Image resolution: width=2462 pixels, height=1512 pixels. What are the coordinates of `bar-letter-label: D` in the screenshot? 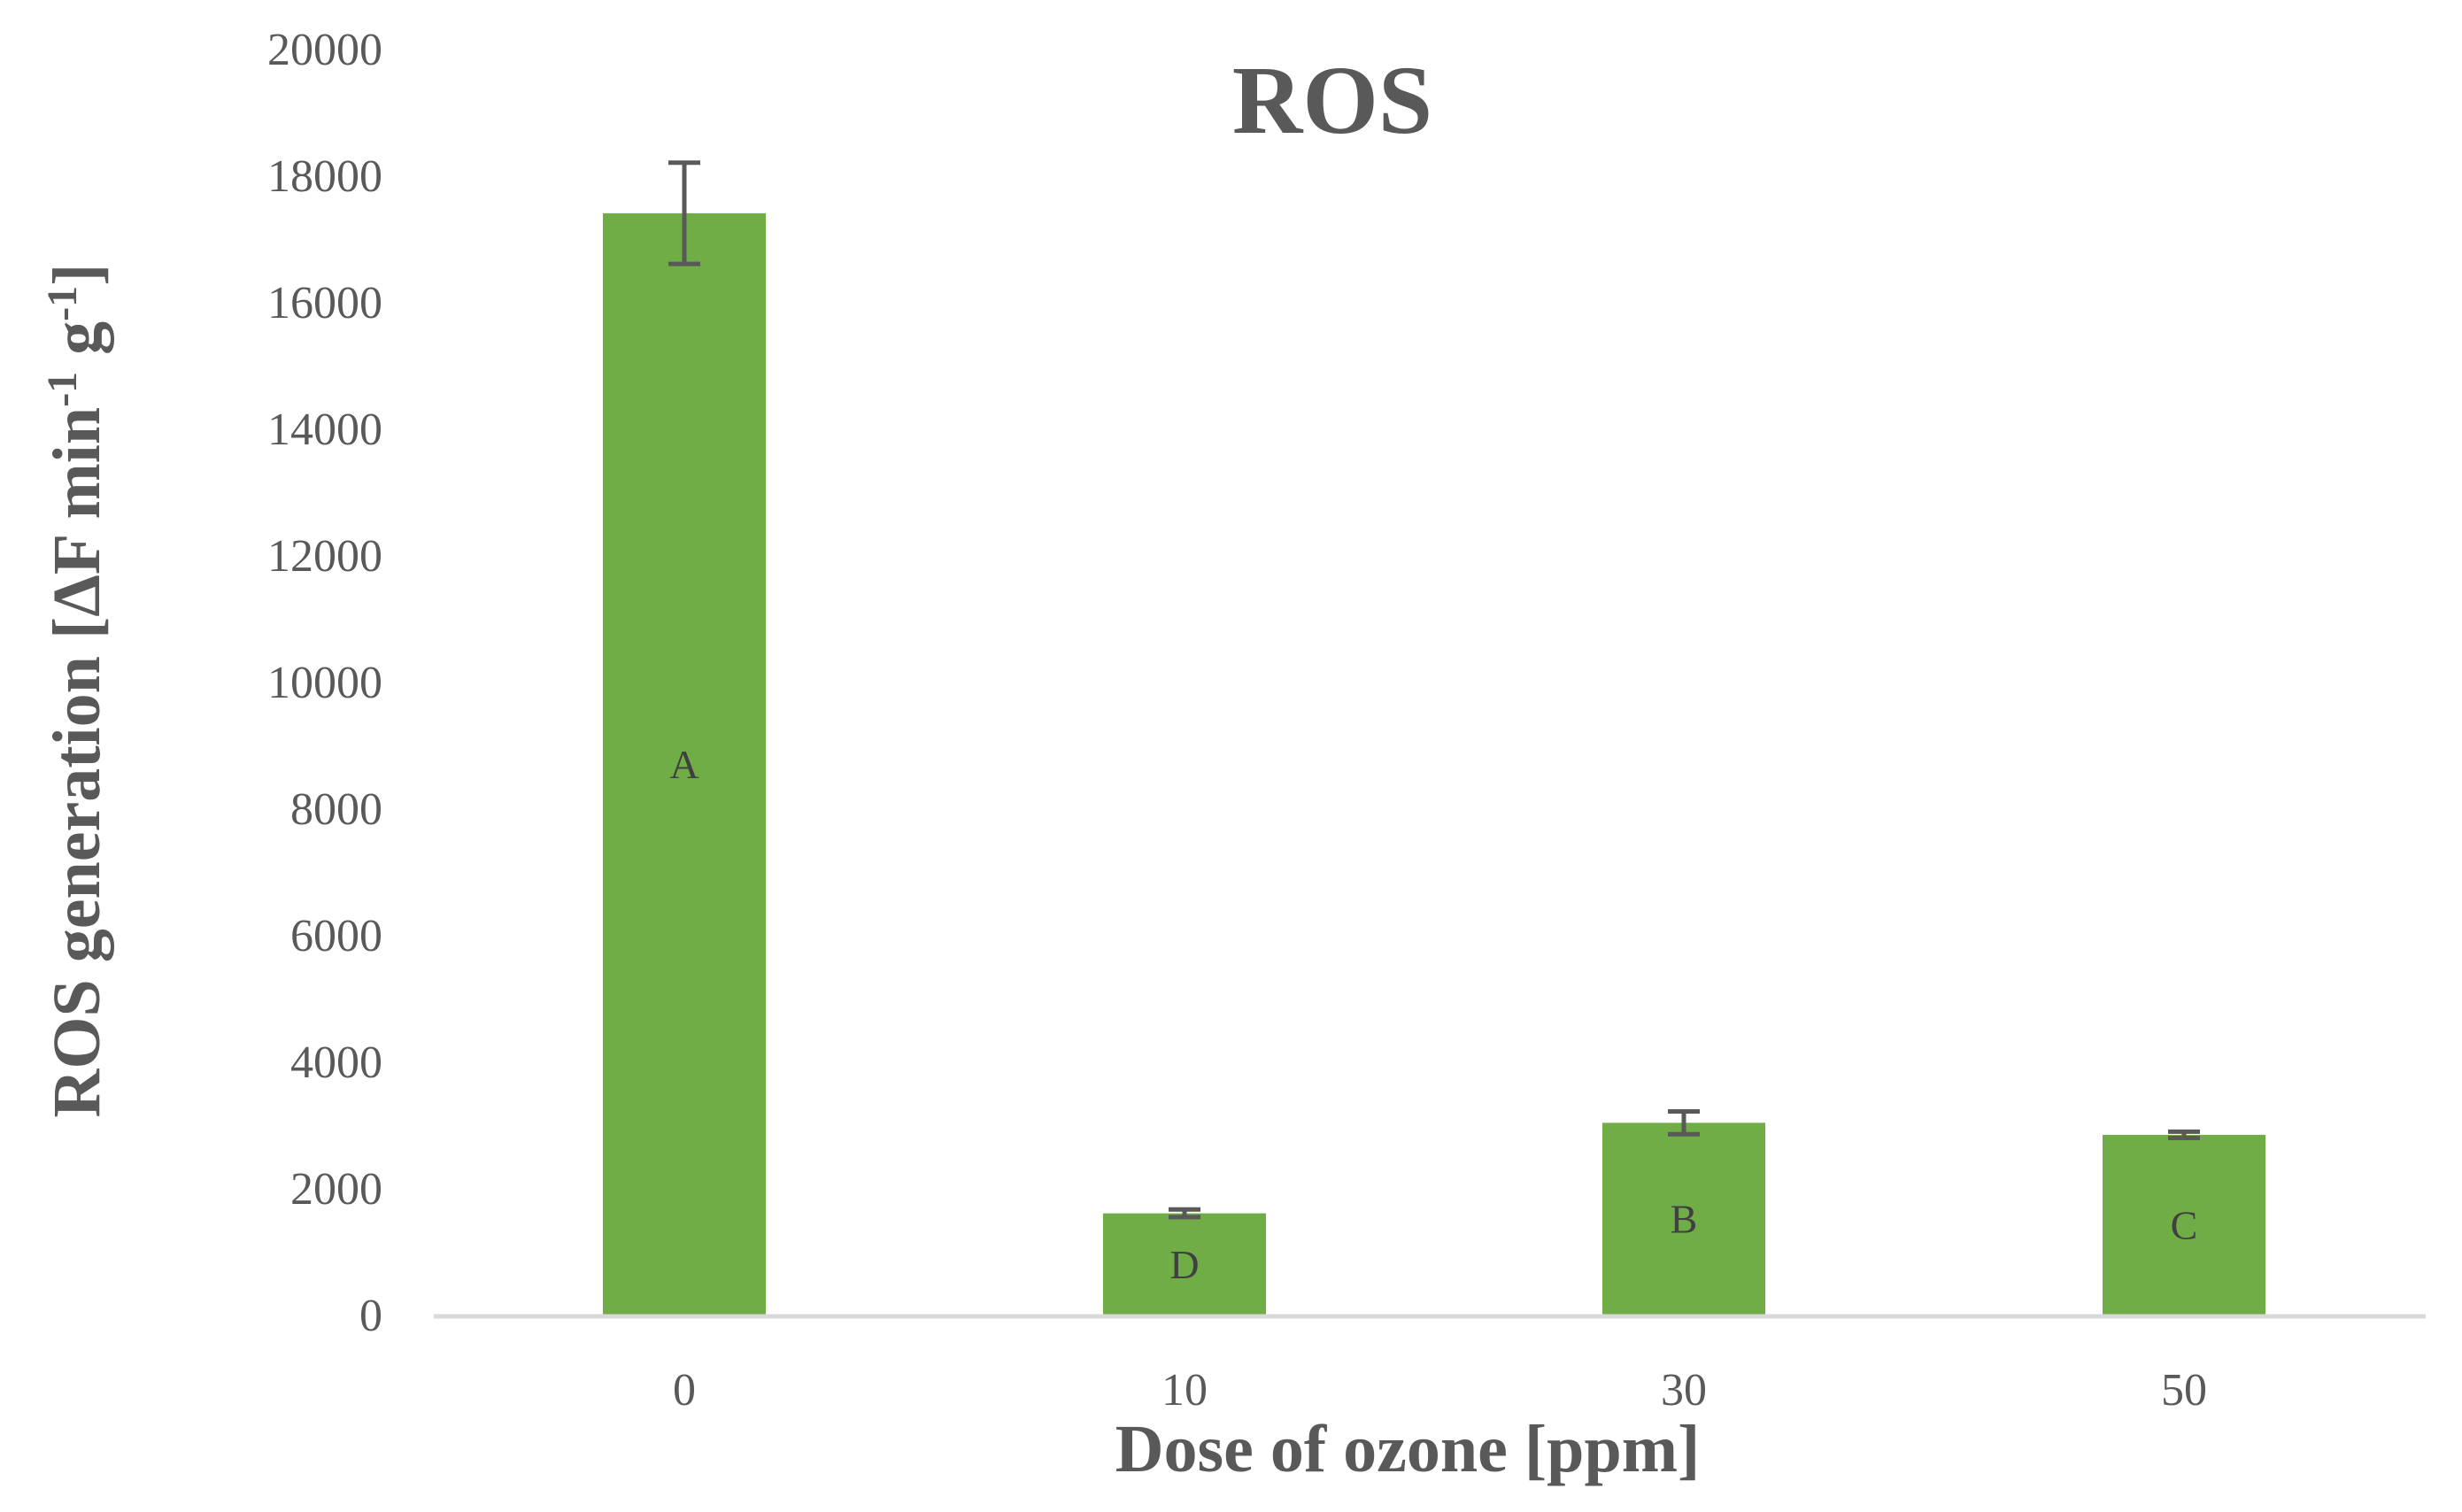 It's located at (1184, 1264).